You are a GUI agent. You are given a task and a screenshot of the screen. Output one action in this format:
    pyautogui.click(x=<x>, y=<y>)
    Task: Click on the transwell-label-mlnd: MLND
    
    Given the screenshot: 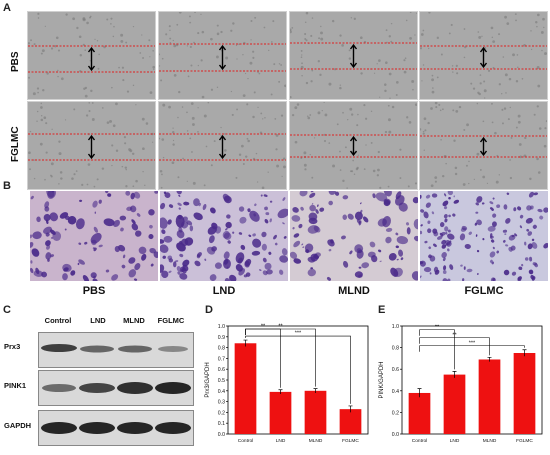 What is the action you would take?
    pyautogui.click(x=354, y=291)
    